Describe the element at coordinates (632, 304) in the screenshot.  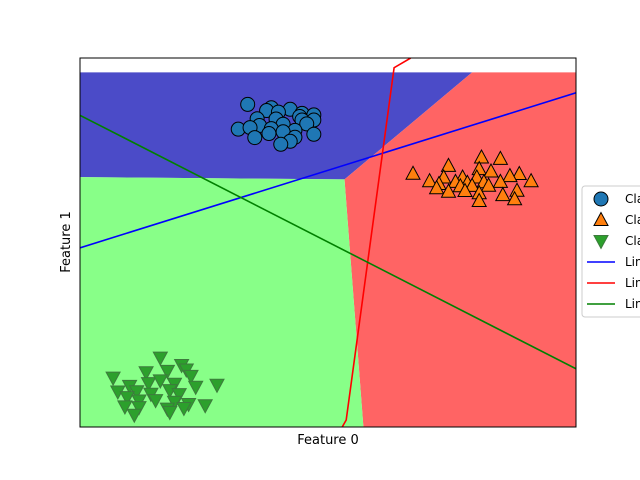
I see `legend-line-label-2: Lin` at that location.